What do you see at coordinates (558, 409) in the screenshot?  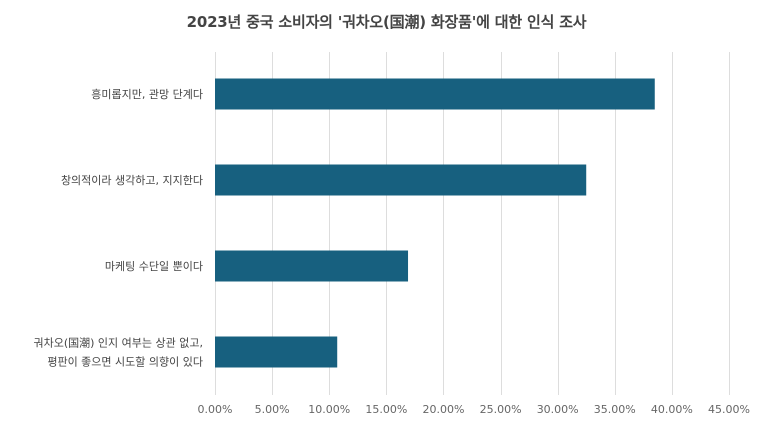 I see `x-tick-label: 30.00%` at bounding box center [558, 409].